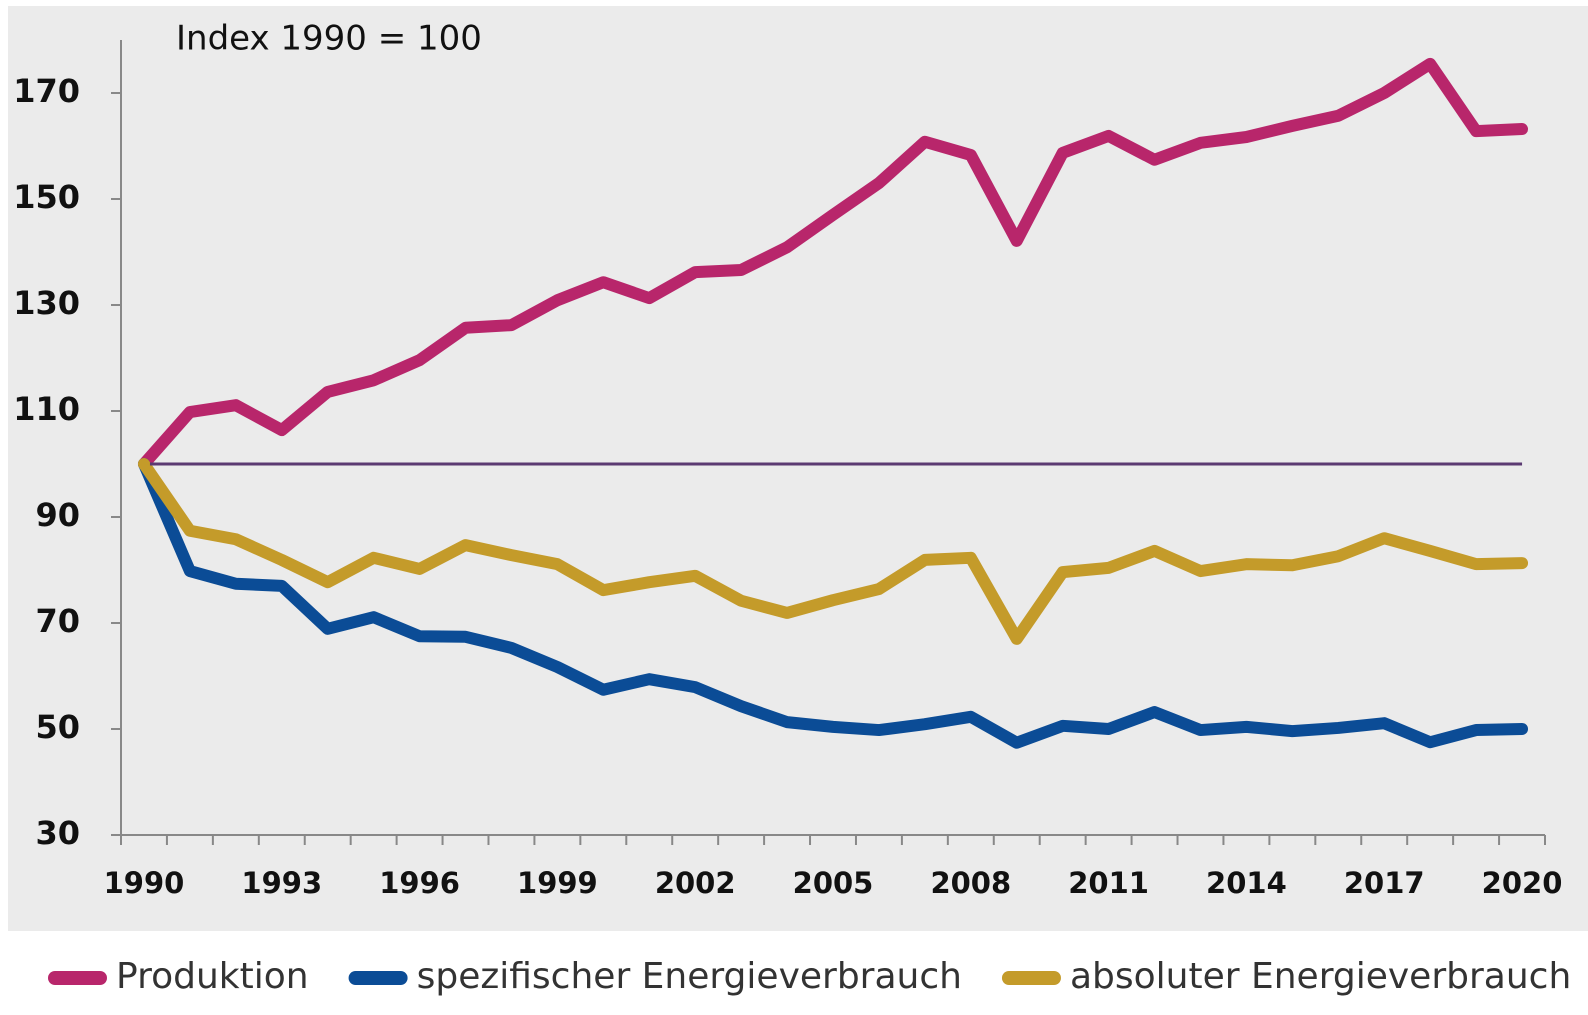  I want to click on legend-label: Produktion, so click(212, 976).